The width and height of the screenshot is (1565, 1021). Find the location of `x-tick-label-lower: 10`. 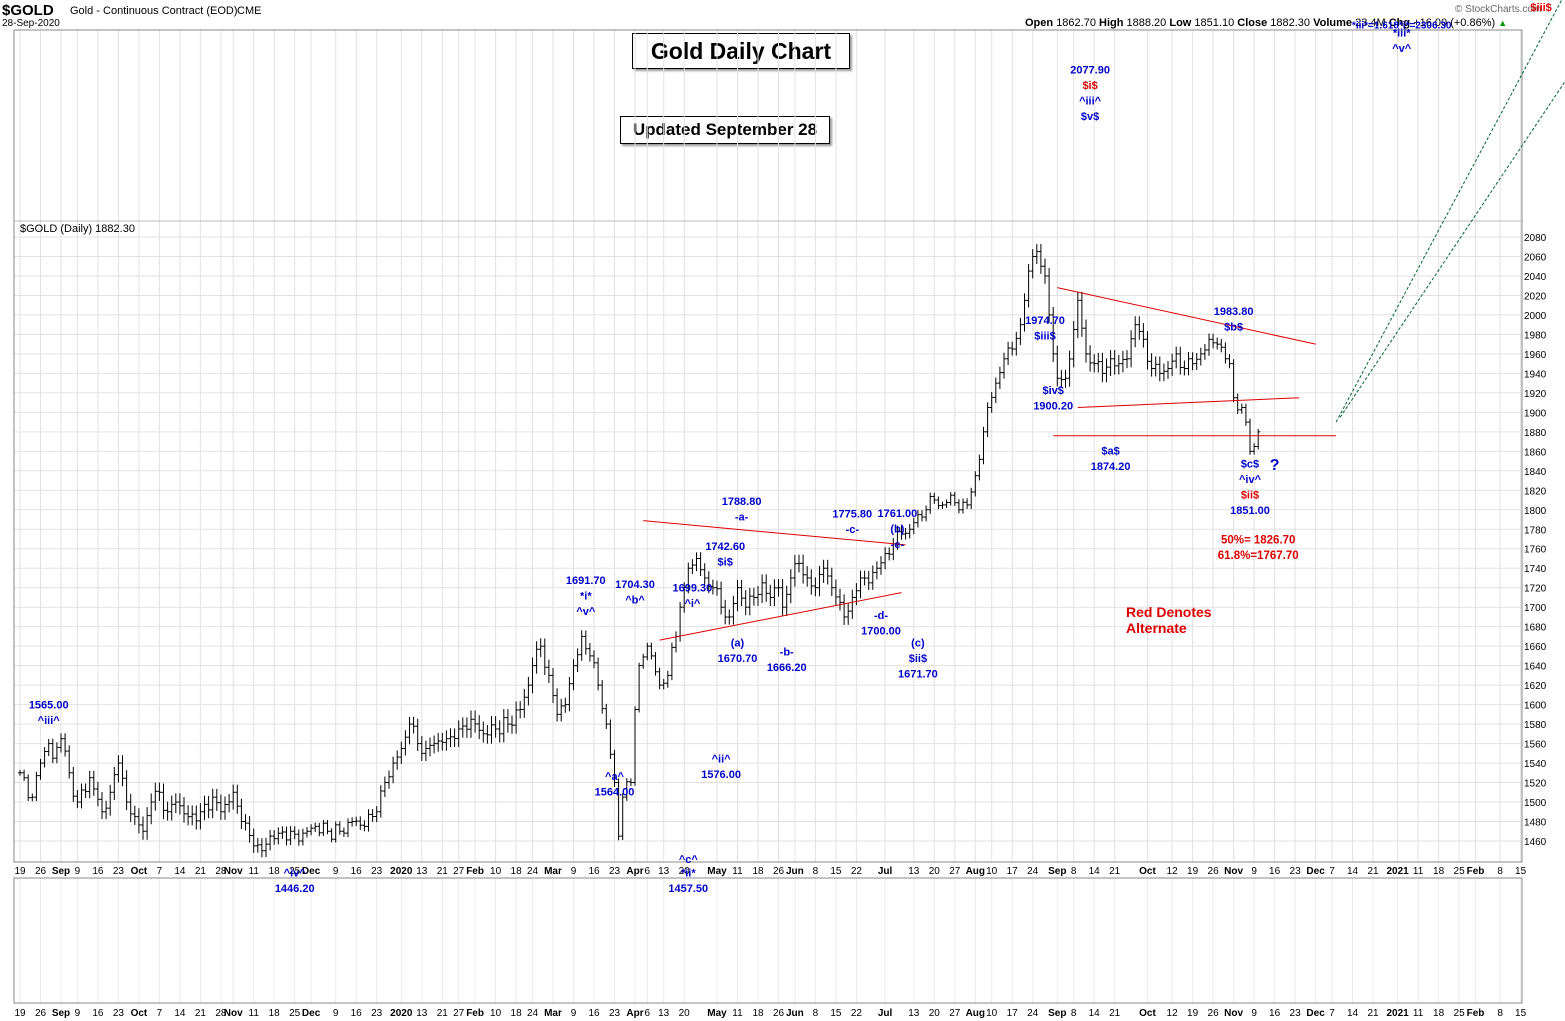

x-tick-label-lower: 10 is located at coordinates (496, 1013).